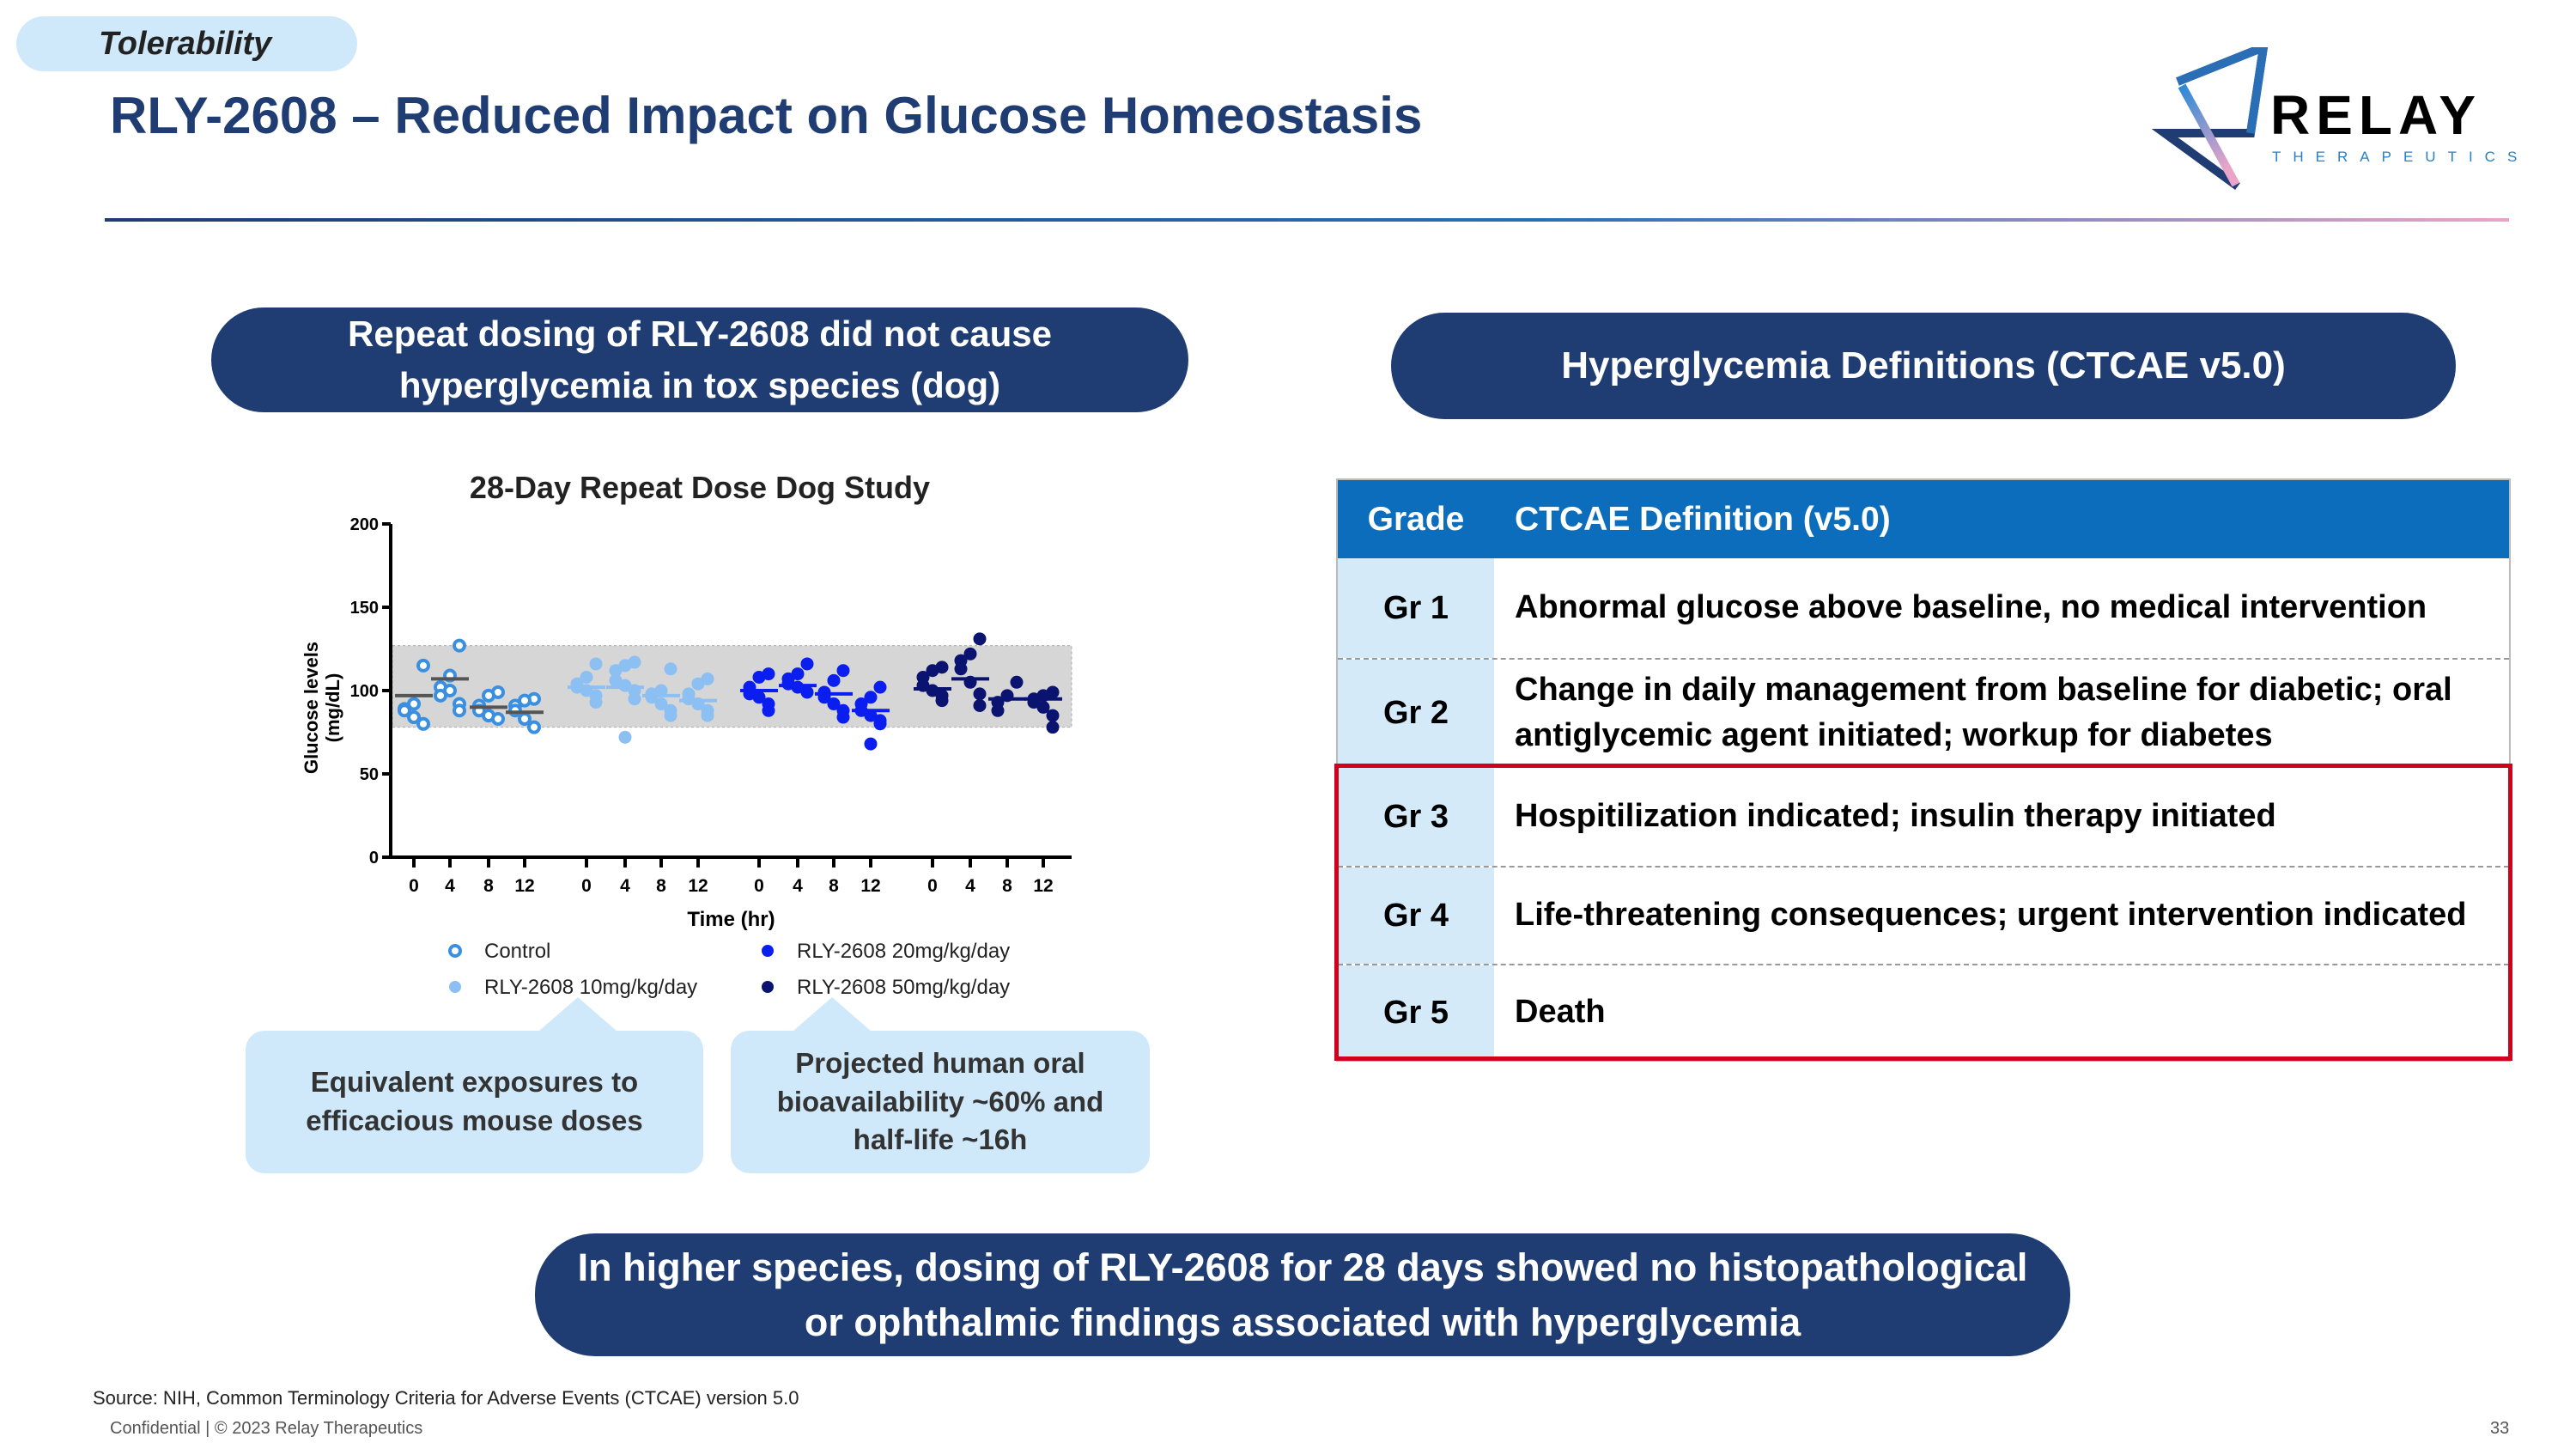  Describe the element at coordinates (2376, 115) in the screenshot. I see `logo-wordmark: RELAY` at that location.